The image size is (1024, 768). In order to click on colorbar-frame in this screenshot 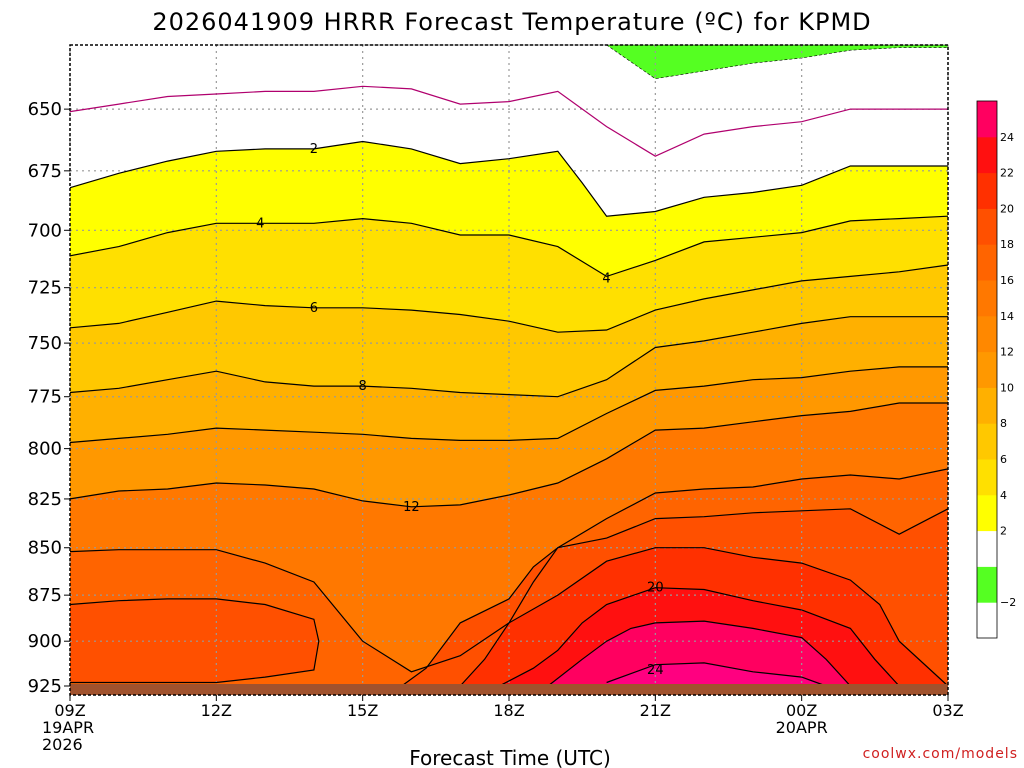, I will do `click(987, 369)`.